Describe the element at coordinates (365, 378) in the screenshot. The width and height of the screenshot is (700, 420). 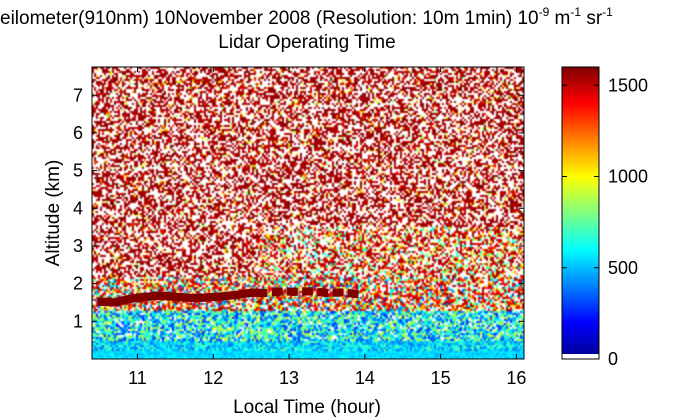
I see `x-tick-label: 14` at that location.